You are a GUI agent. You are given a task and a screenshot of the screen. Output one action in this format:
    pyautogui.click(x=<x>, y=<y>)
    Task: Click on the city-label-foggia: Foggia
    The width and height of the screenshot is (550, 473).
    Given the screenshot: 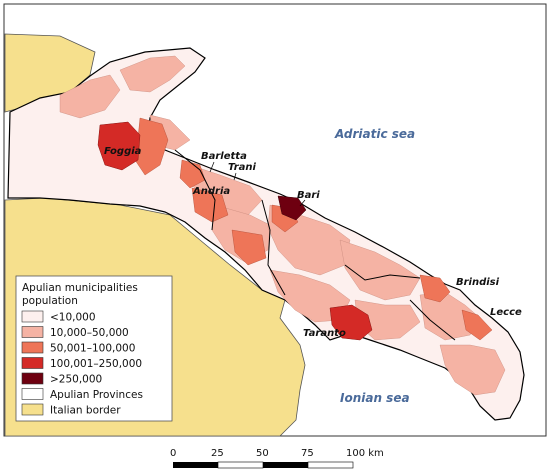 What is the action you would take?
    pyautogui.click(x=123, y=151)
    